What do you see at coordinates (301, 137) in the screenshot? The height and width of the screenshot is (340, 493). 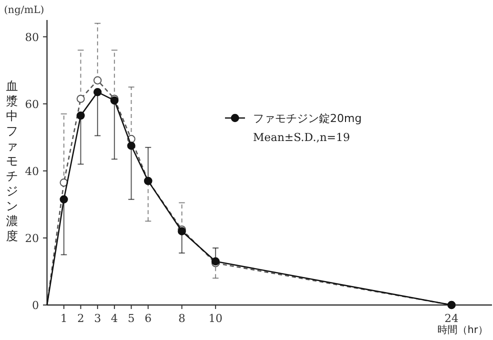 I see `annotation: Mean±S.D.,n=19` at bounding box center [301, 137].